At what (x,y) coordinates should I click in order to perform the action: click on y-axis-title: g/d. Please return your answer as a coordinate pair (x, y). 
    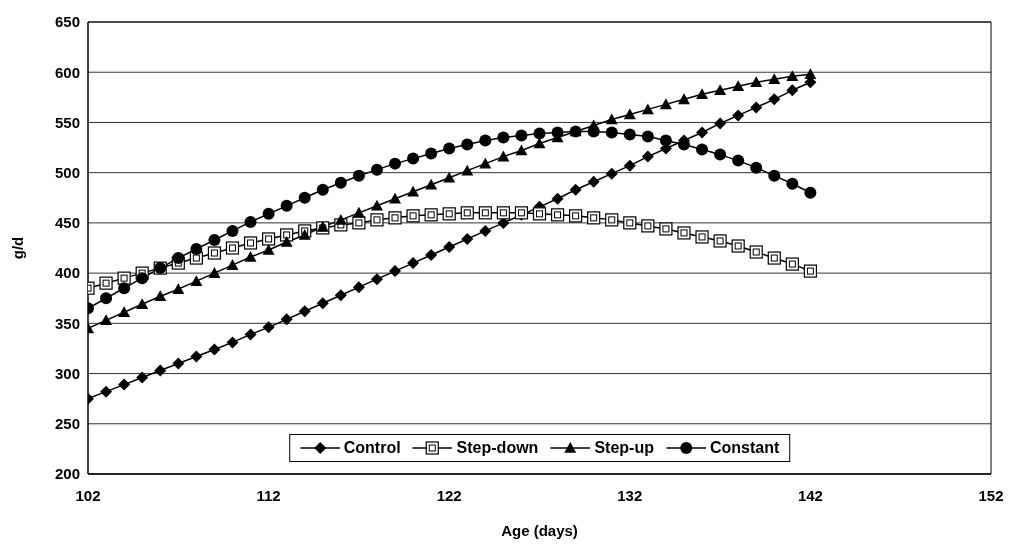
    Looking at the image, I should click on (18, 248).